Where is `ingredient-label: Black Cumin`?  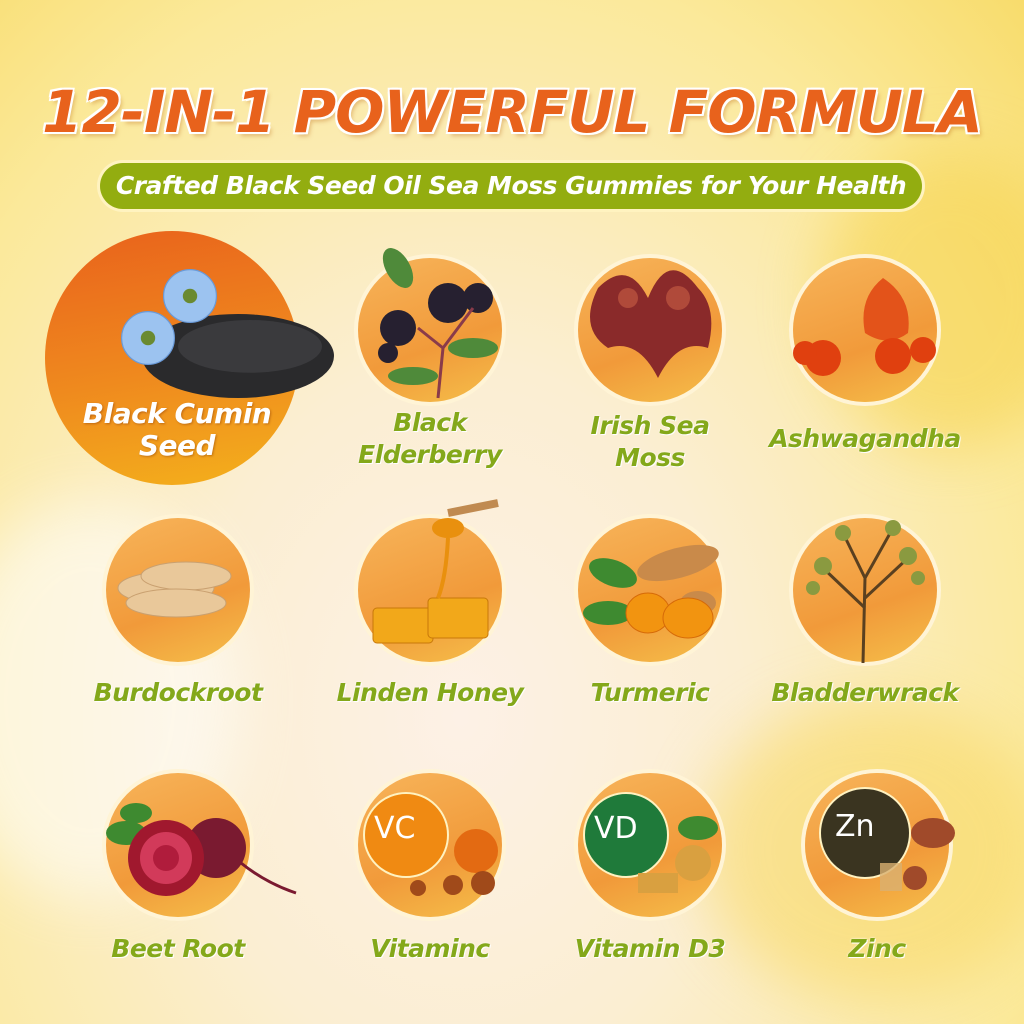
ingredient-label: Black Cumin is located at coordinates (177, 413).